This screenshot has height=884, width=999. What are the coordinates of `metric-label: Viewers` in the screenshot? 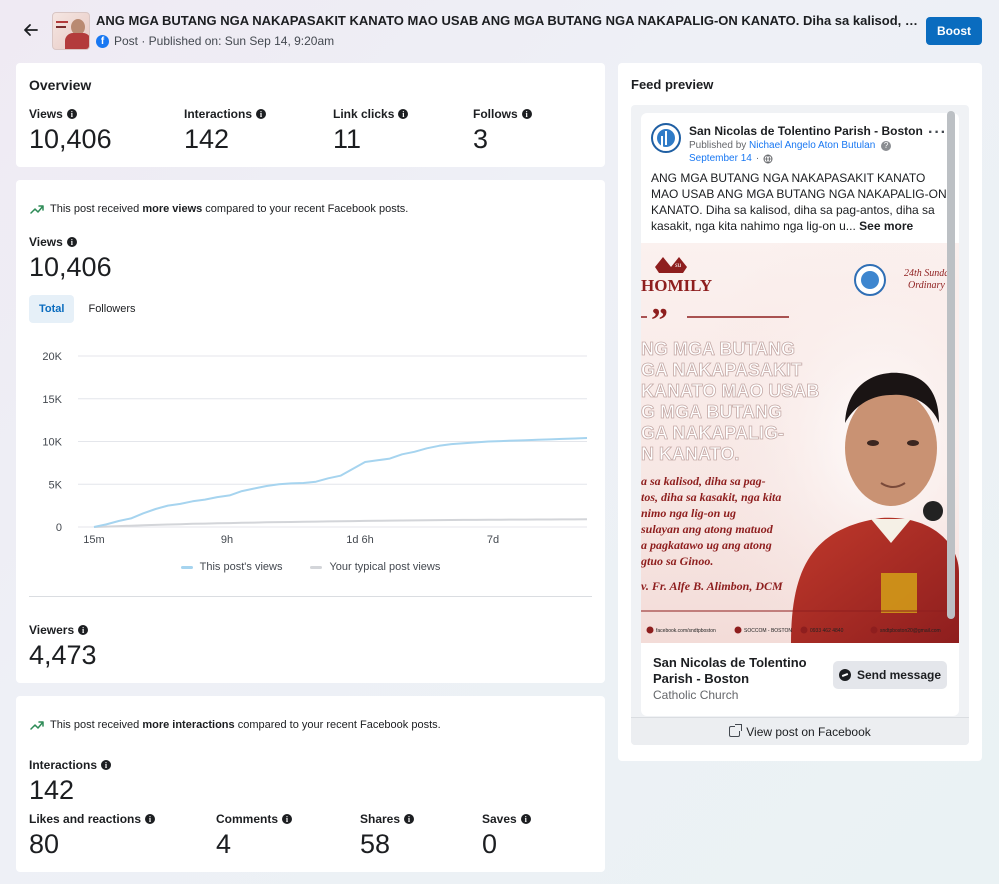 It's located at (52, 630).